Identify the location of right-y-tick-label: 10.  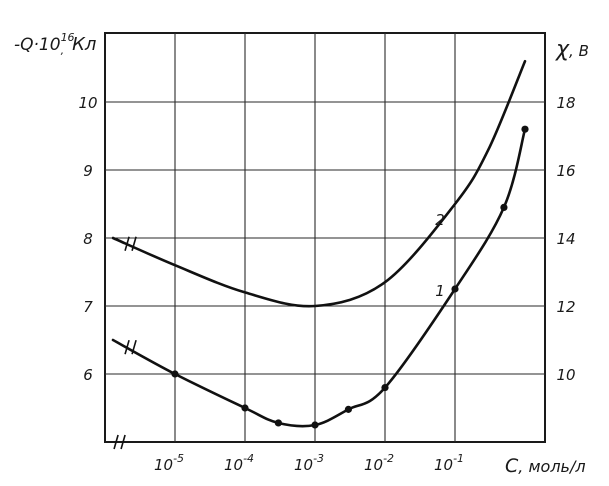
(565, 375).